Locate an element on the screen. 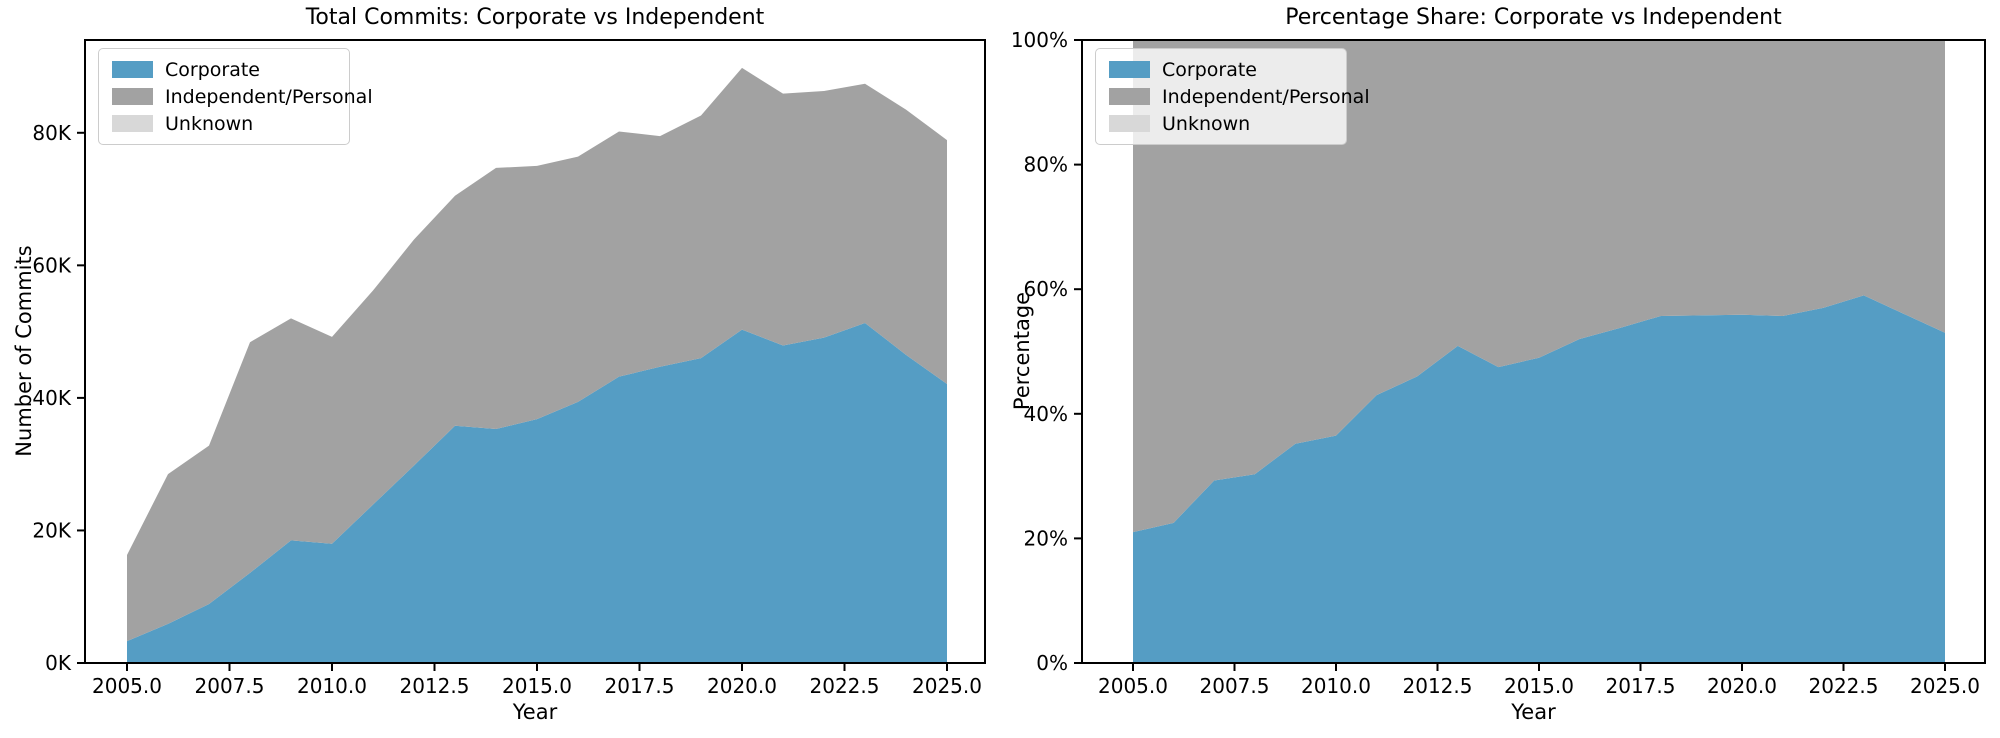 The image size is (2000, 738). y-tick-label: 0K is located at coordinates (58, 663).